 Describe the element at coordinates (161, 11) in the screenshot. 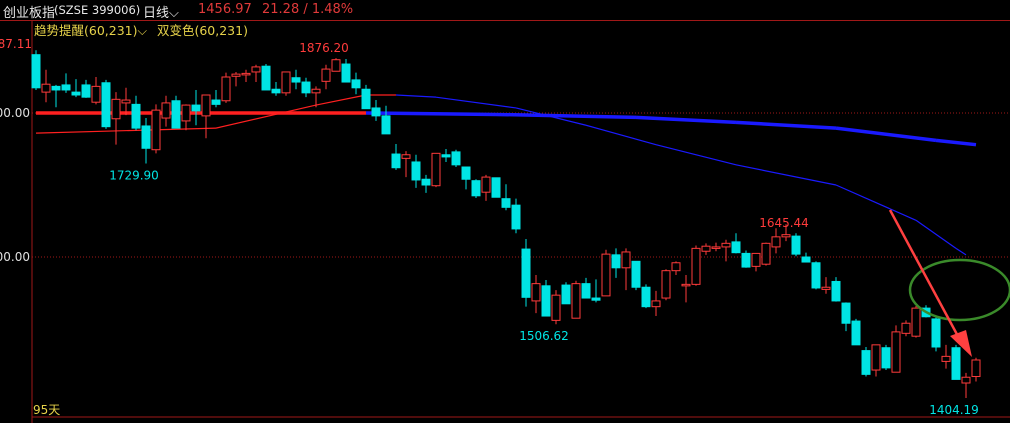

I see `period-selector: 日线⌵` at that location.